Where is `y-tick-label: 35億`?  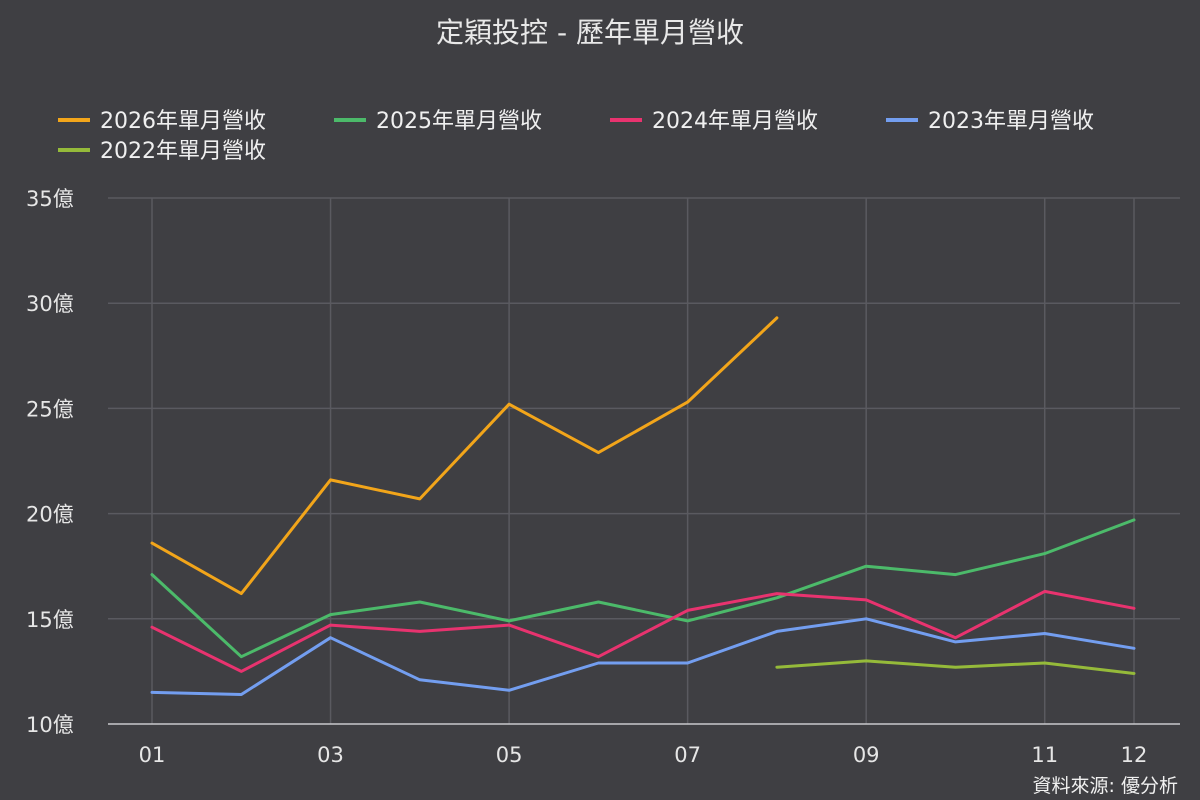 y-tick-label: 35億 is located at coordinates (50, 199).